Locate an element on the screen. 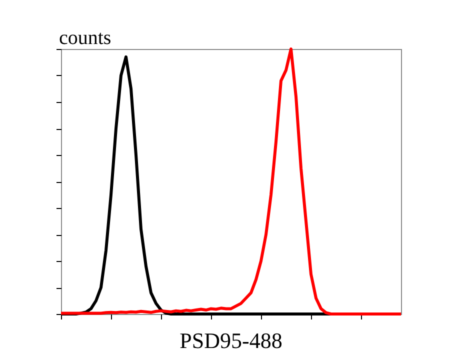 The image size is (450, 360). y-axis-title: counts is located at coordinates (85, 38).